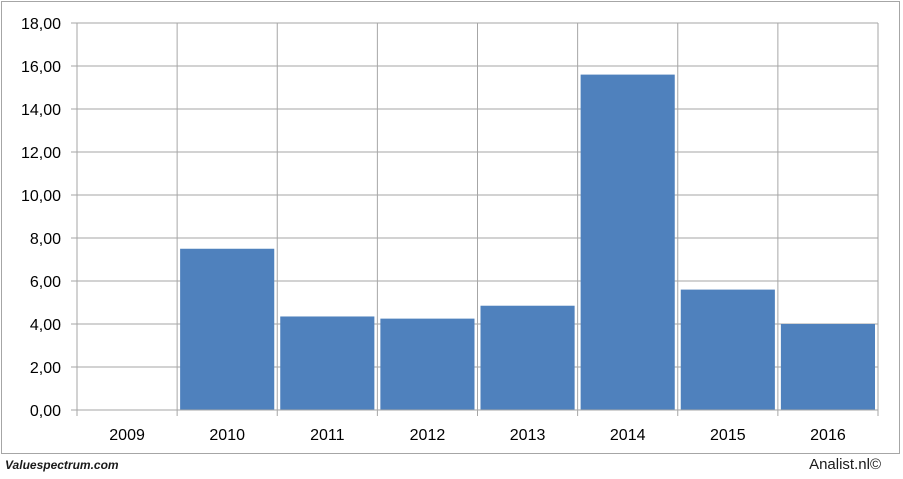 This screenshot has height=479, width=903. What do you see at coordinates (41, 196) in the screenshot?
I see `y-tick-label: 10,00` at bounding box center [41, 196].